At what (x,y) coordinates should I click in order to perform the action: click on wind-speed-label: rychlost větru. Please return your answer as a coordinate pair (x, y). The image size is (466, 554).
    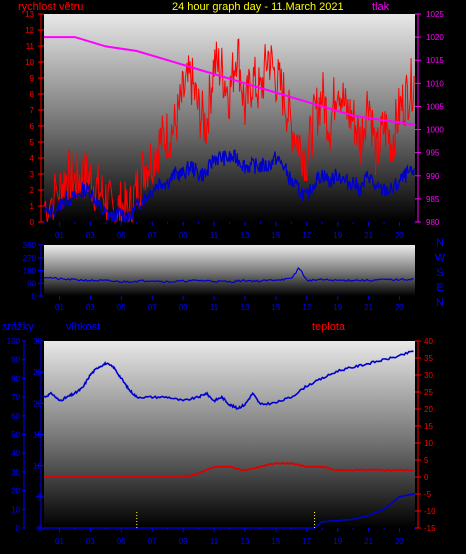
    Looking at the image, I should click on (50, 7).